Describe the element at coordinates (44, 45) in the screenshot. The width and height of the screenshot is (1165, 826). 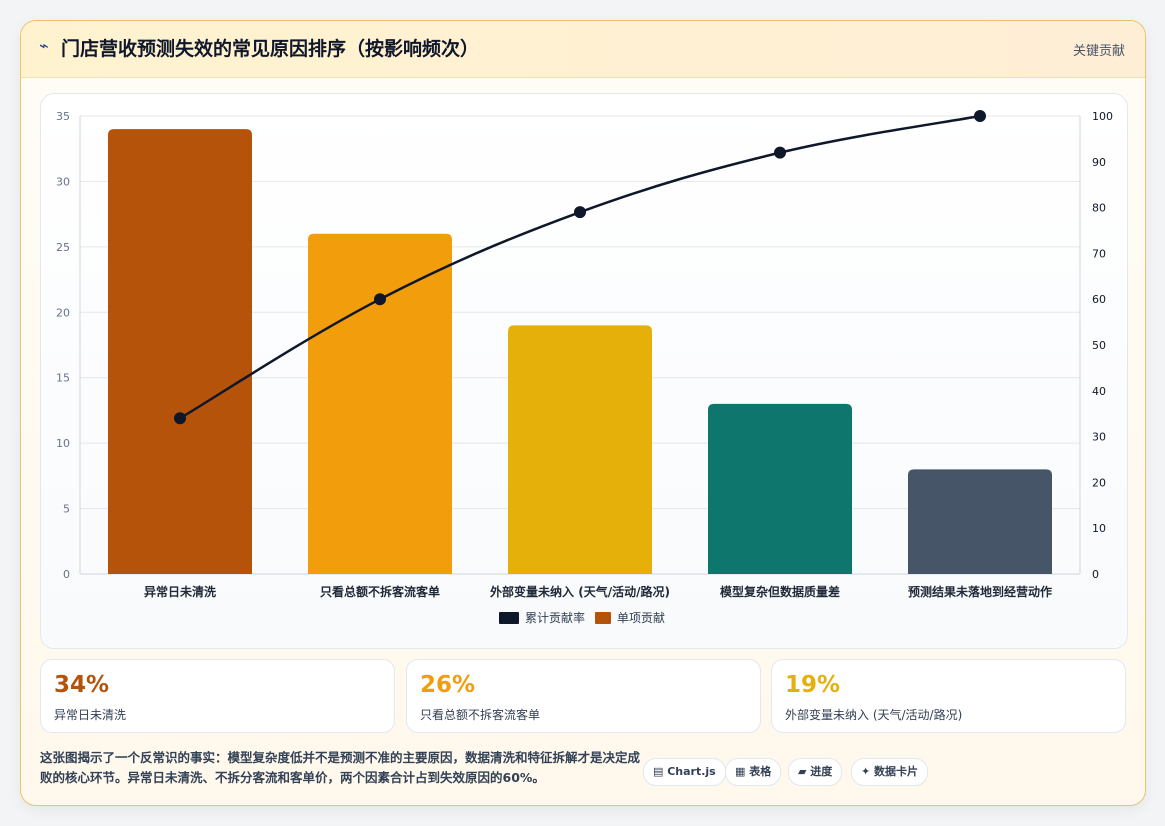
I see `lightning-icon: ⌁` at that location.